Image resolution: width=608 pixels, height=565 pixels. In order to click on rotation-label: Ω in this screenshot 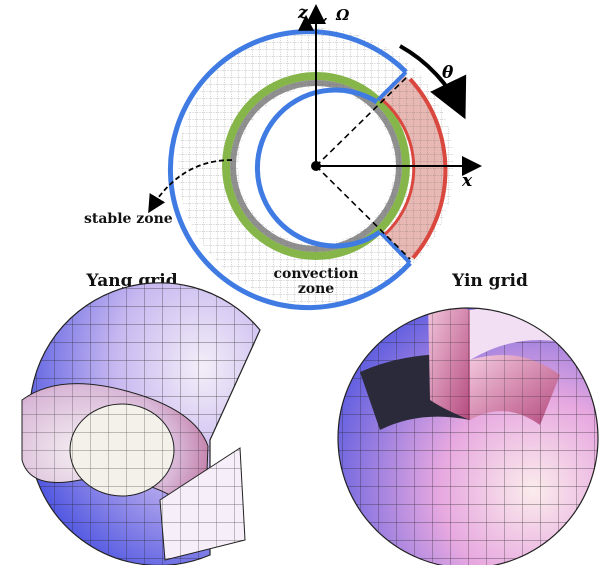, I will do `click(342, 15)`.